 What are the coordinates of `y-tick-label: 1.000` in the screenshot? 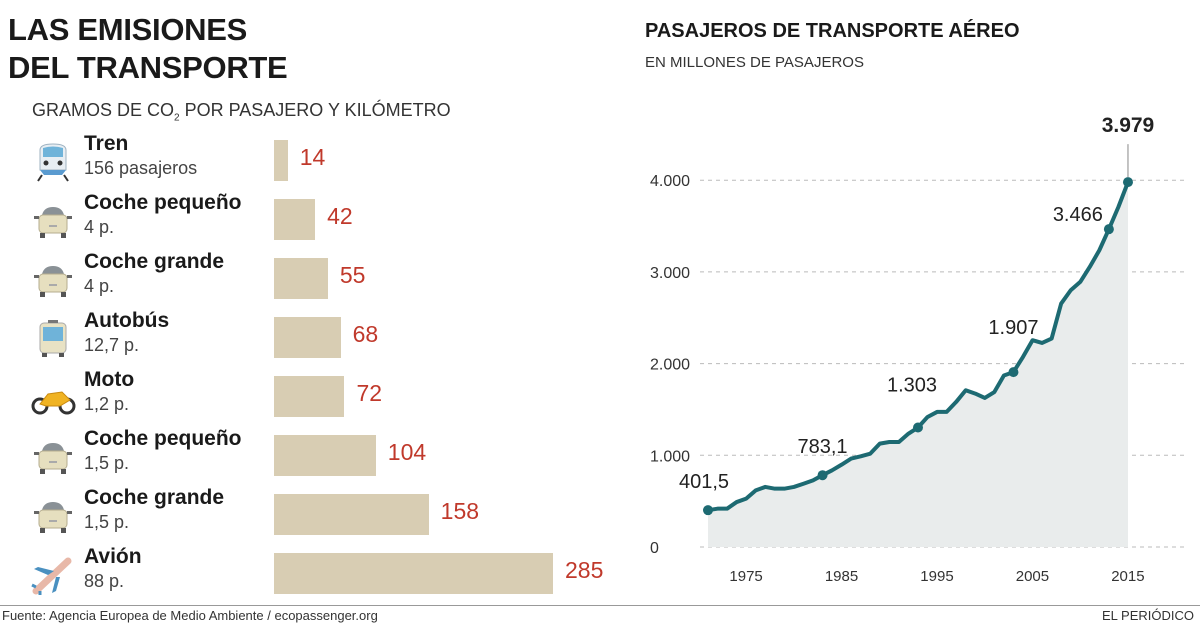 It's located at (670, 456).